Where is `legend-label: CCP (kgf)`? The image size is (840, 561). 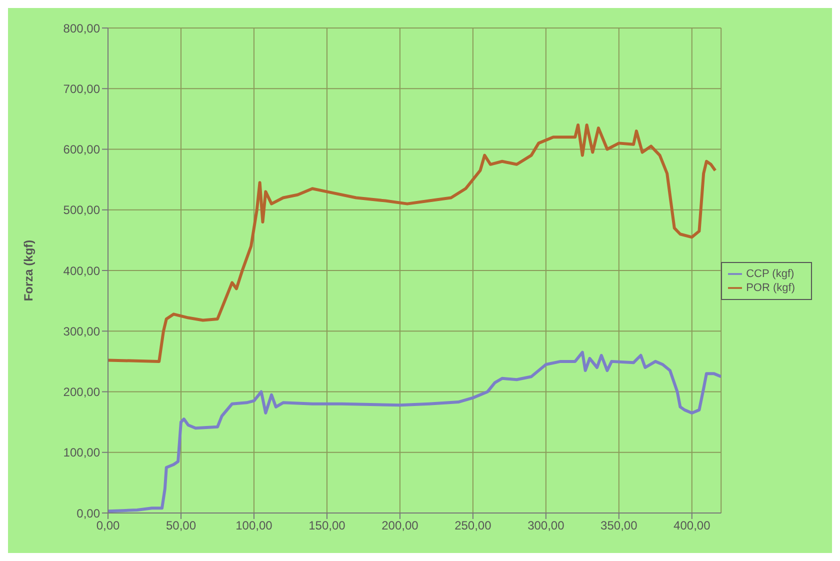 legend-label: CCP (kgf) is located at coordinates (770, 273).